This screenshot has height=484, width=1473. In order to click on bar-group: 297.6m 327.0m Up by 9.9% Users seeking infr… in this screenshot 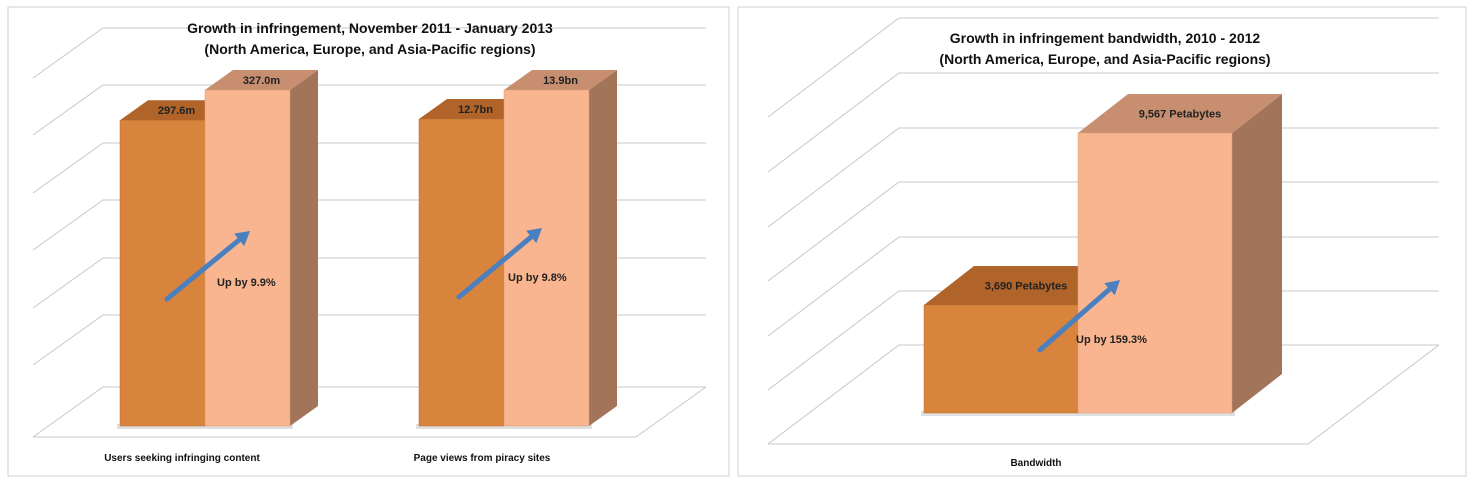, I will do `click(211, 267)`.